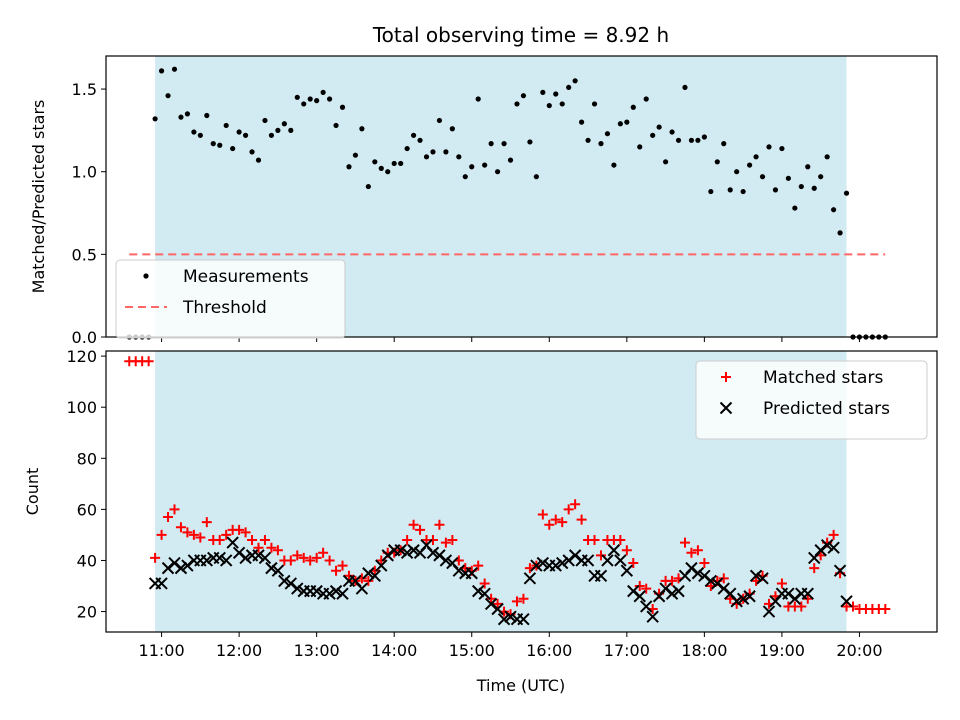  Describe the element at coordinates (87, 458) in the screenshot. I see `y-tick-label: 80` at that location.